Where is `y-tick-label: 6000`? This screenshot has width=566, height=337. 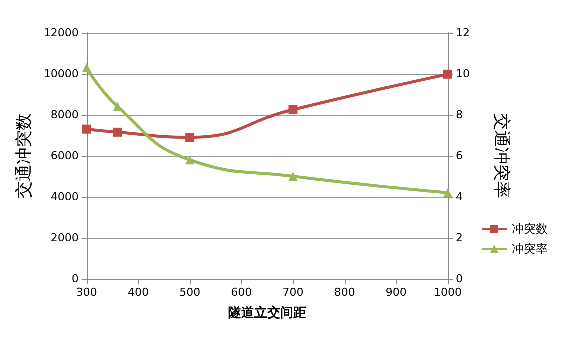 y-tick-label: 6000 is located at coordinates (64, 156).